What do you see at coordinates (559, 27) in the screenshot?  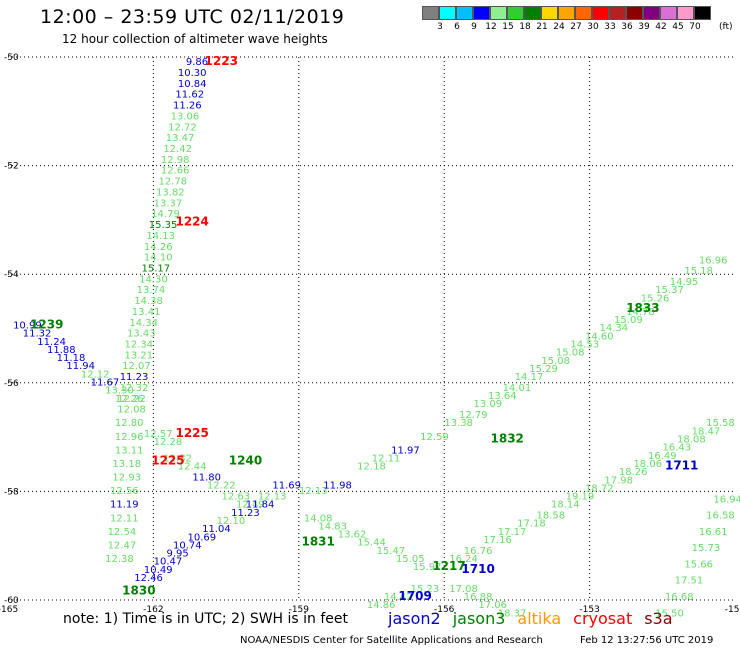 I see `legend-label: 24` at bounding box center [559, 27].